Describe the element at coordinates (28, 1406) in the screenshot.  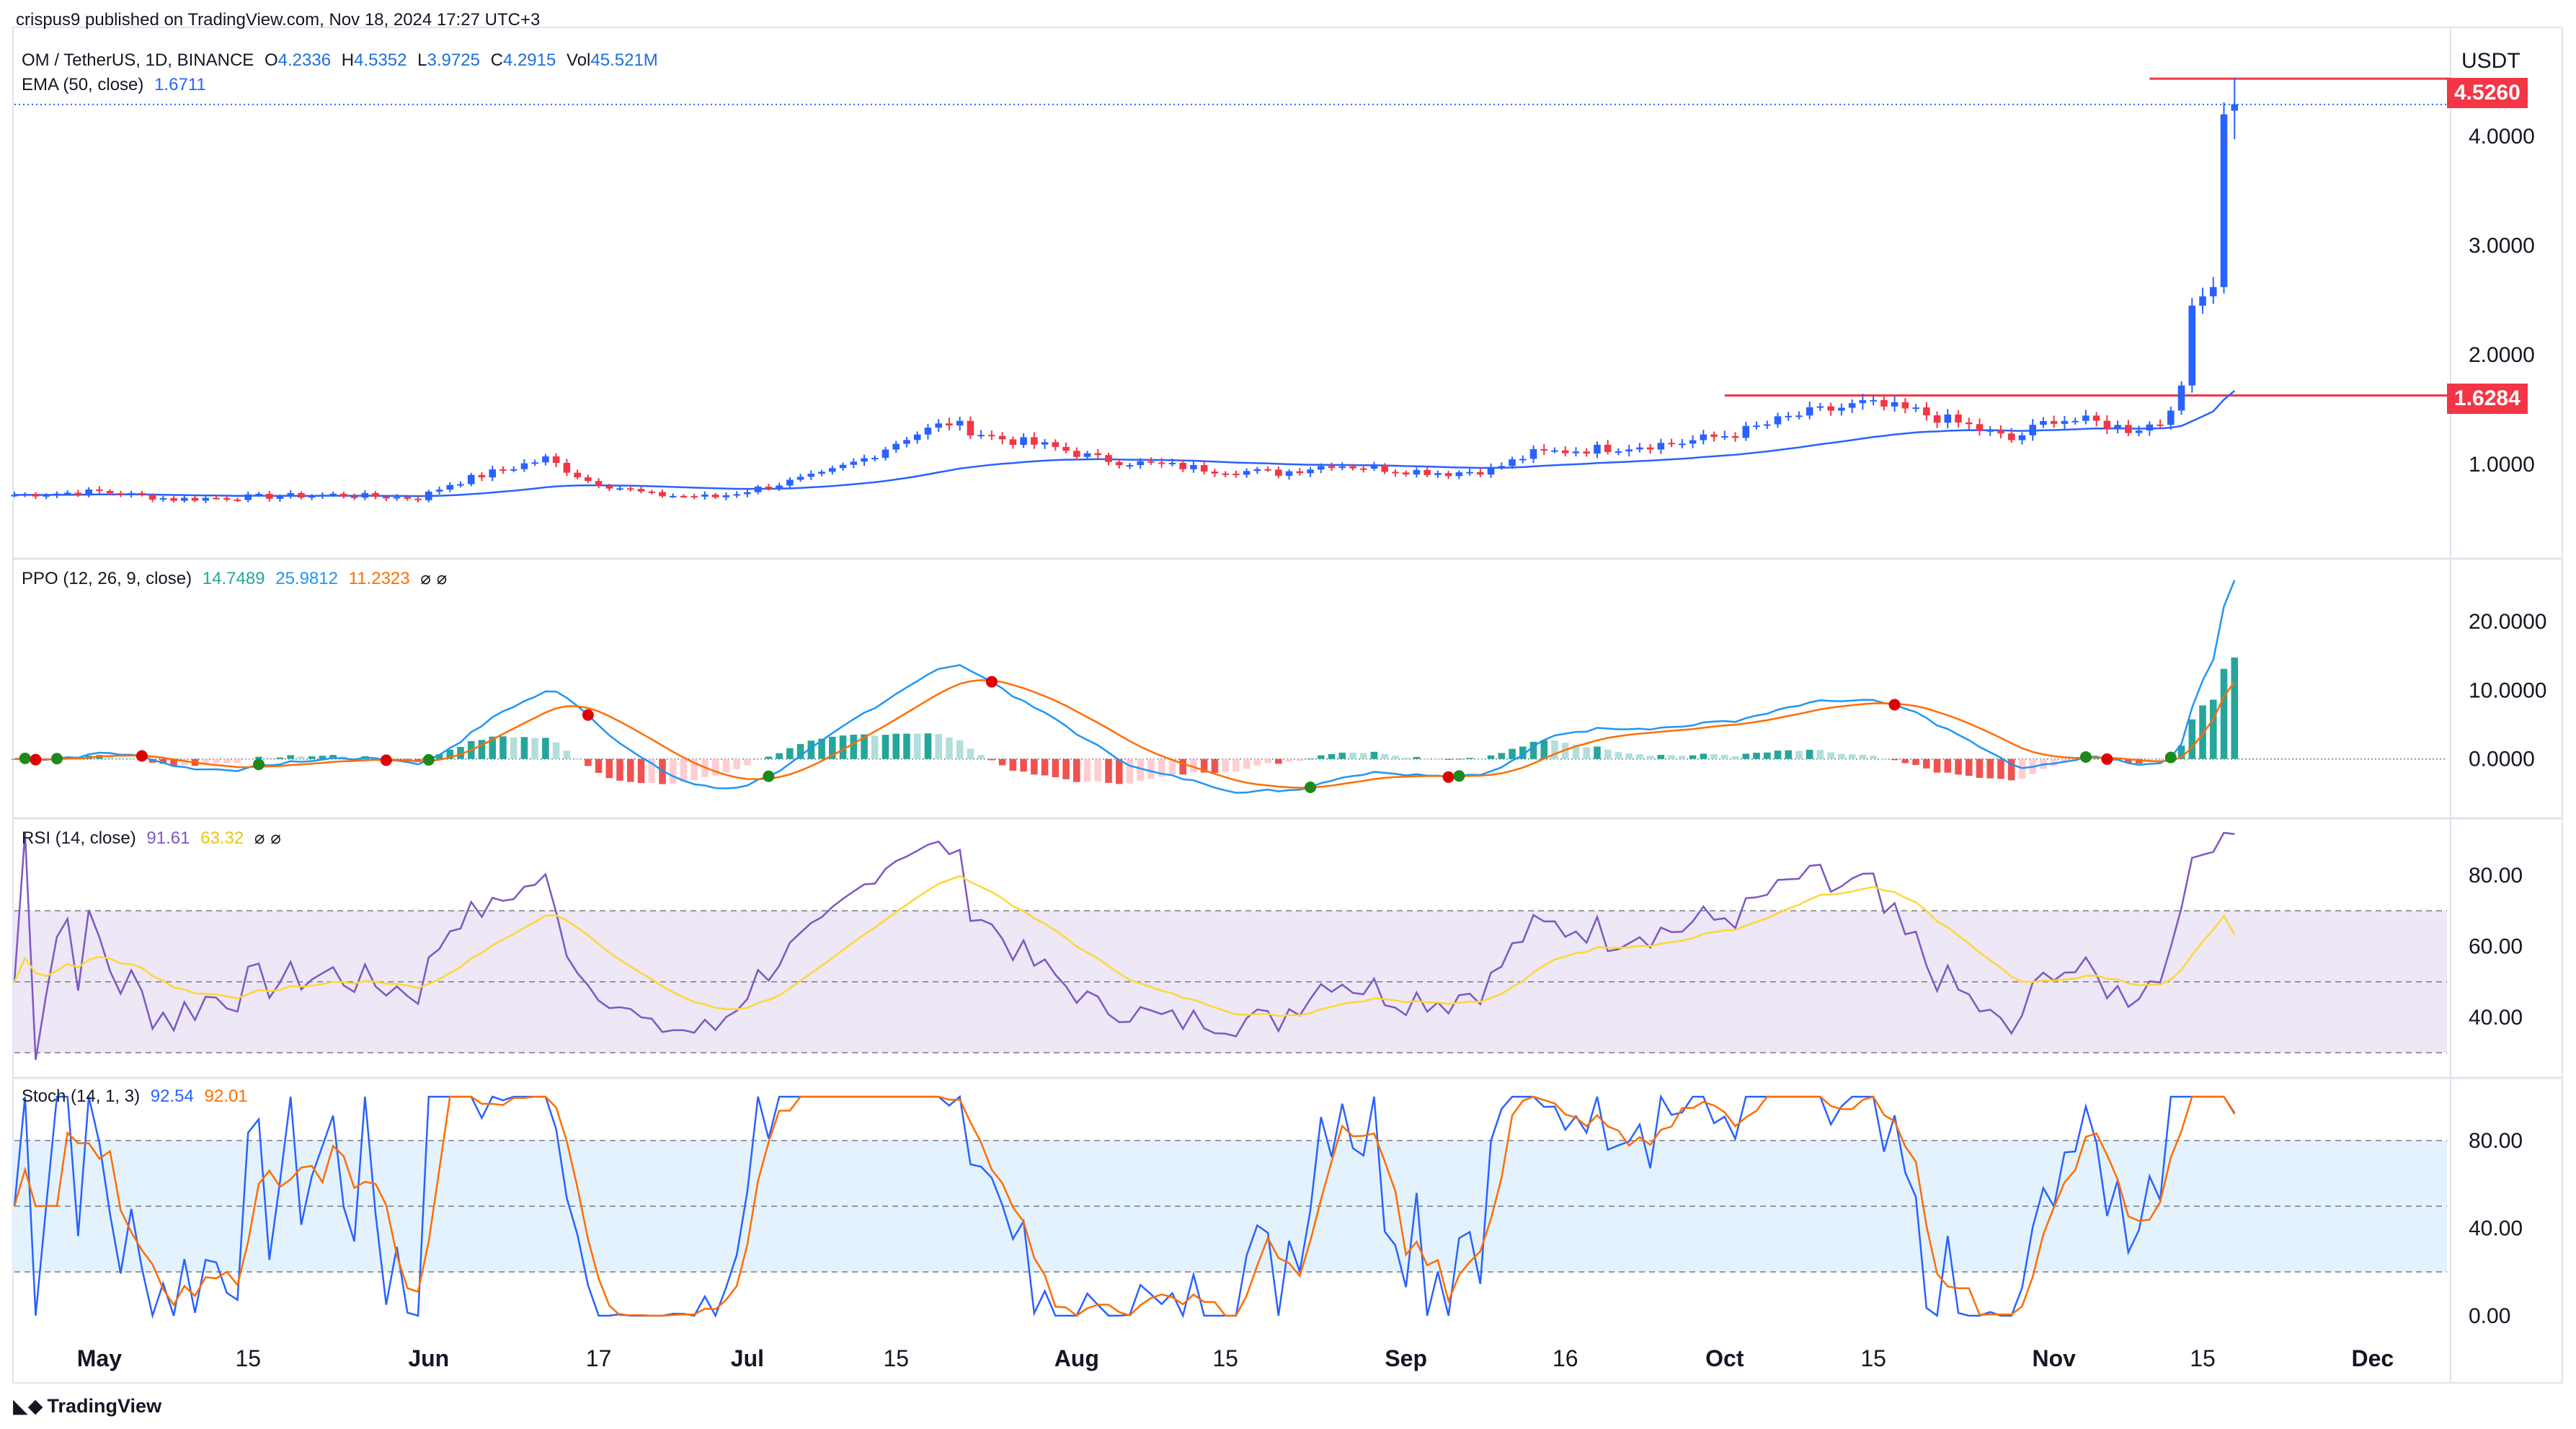
I see `tradingview-logo-icon: ◣◆` at that location.